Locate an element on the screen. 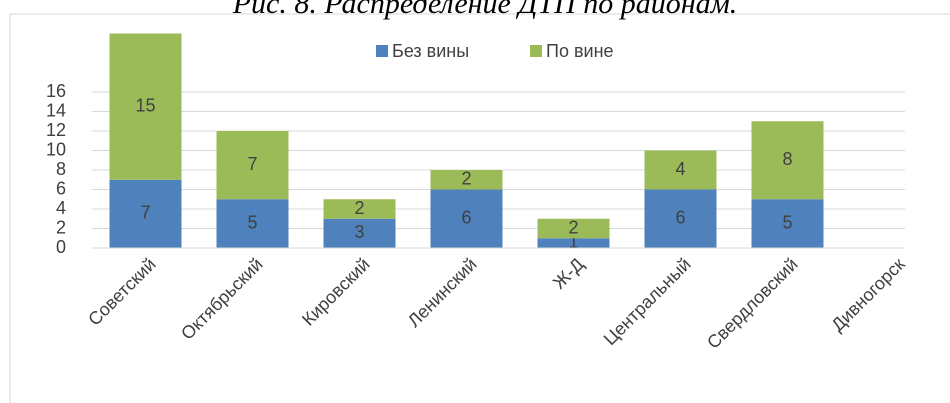 The width and height of the screenshot is (950, 403). data-label: 4 is located at coordinates (680, 169).